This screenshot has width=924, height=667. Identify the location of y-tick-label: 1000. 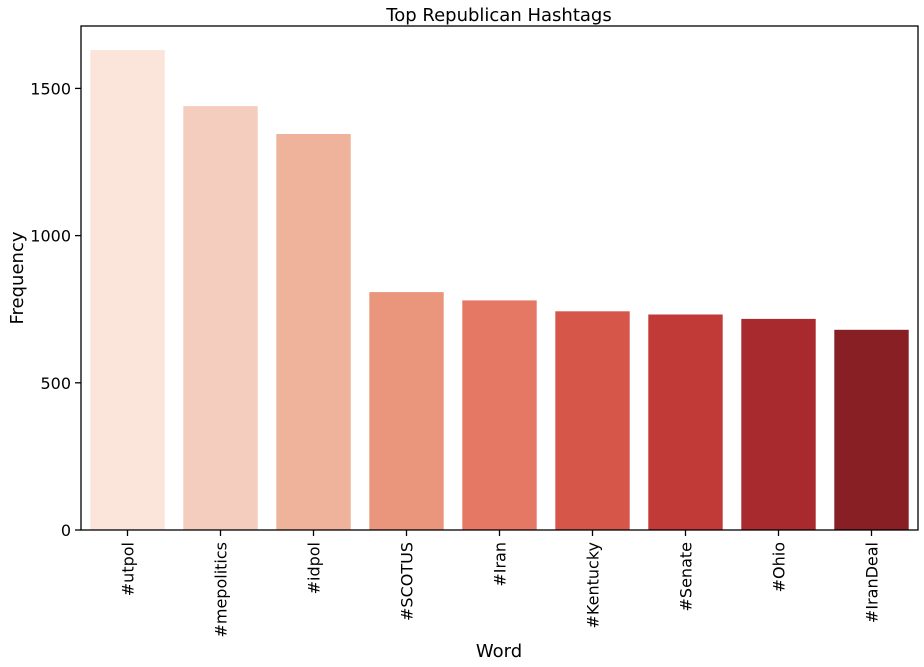
(50, 236).